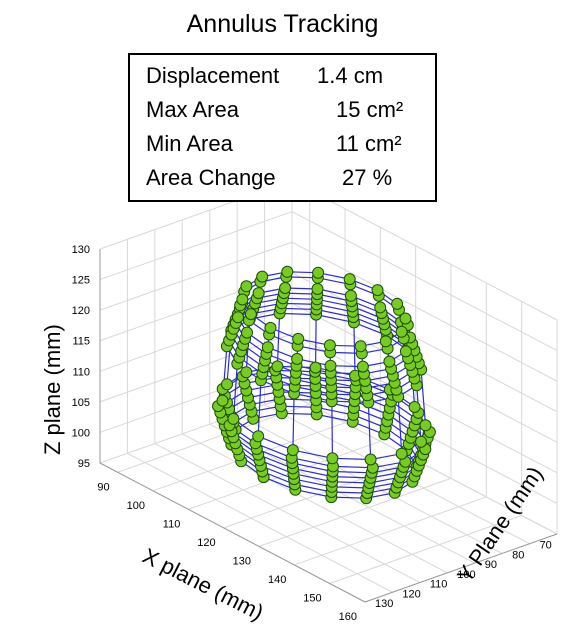 This screenshot has height=626, width=565. What do you see at coordinates (312, 598) in the screenshot?
I see `x-tick-label: 150` at bounding box center [312, 598].